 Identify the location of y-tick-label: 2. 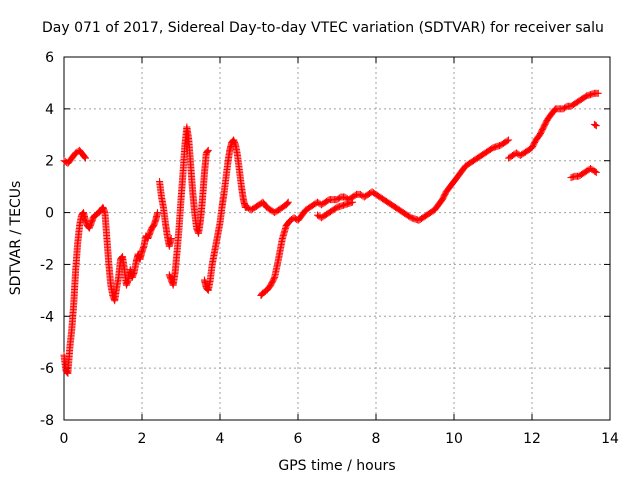
(49, 162).